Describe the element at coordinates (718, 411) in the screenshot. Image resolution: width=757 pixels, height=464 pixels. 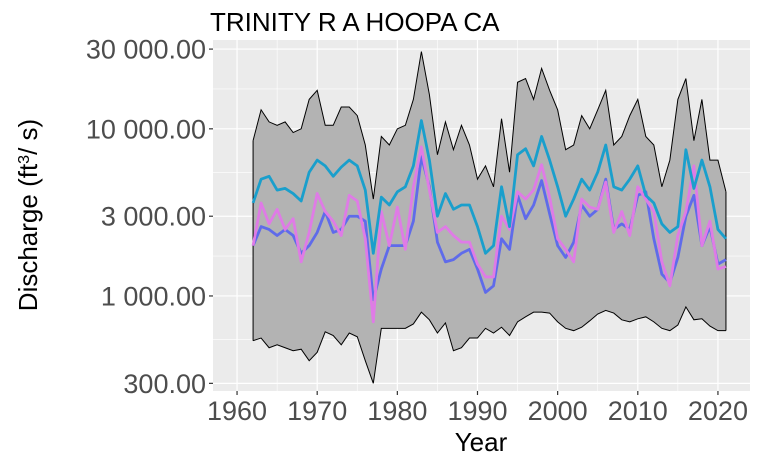
I see `x-tick-label: 2020` at that location.